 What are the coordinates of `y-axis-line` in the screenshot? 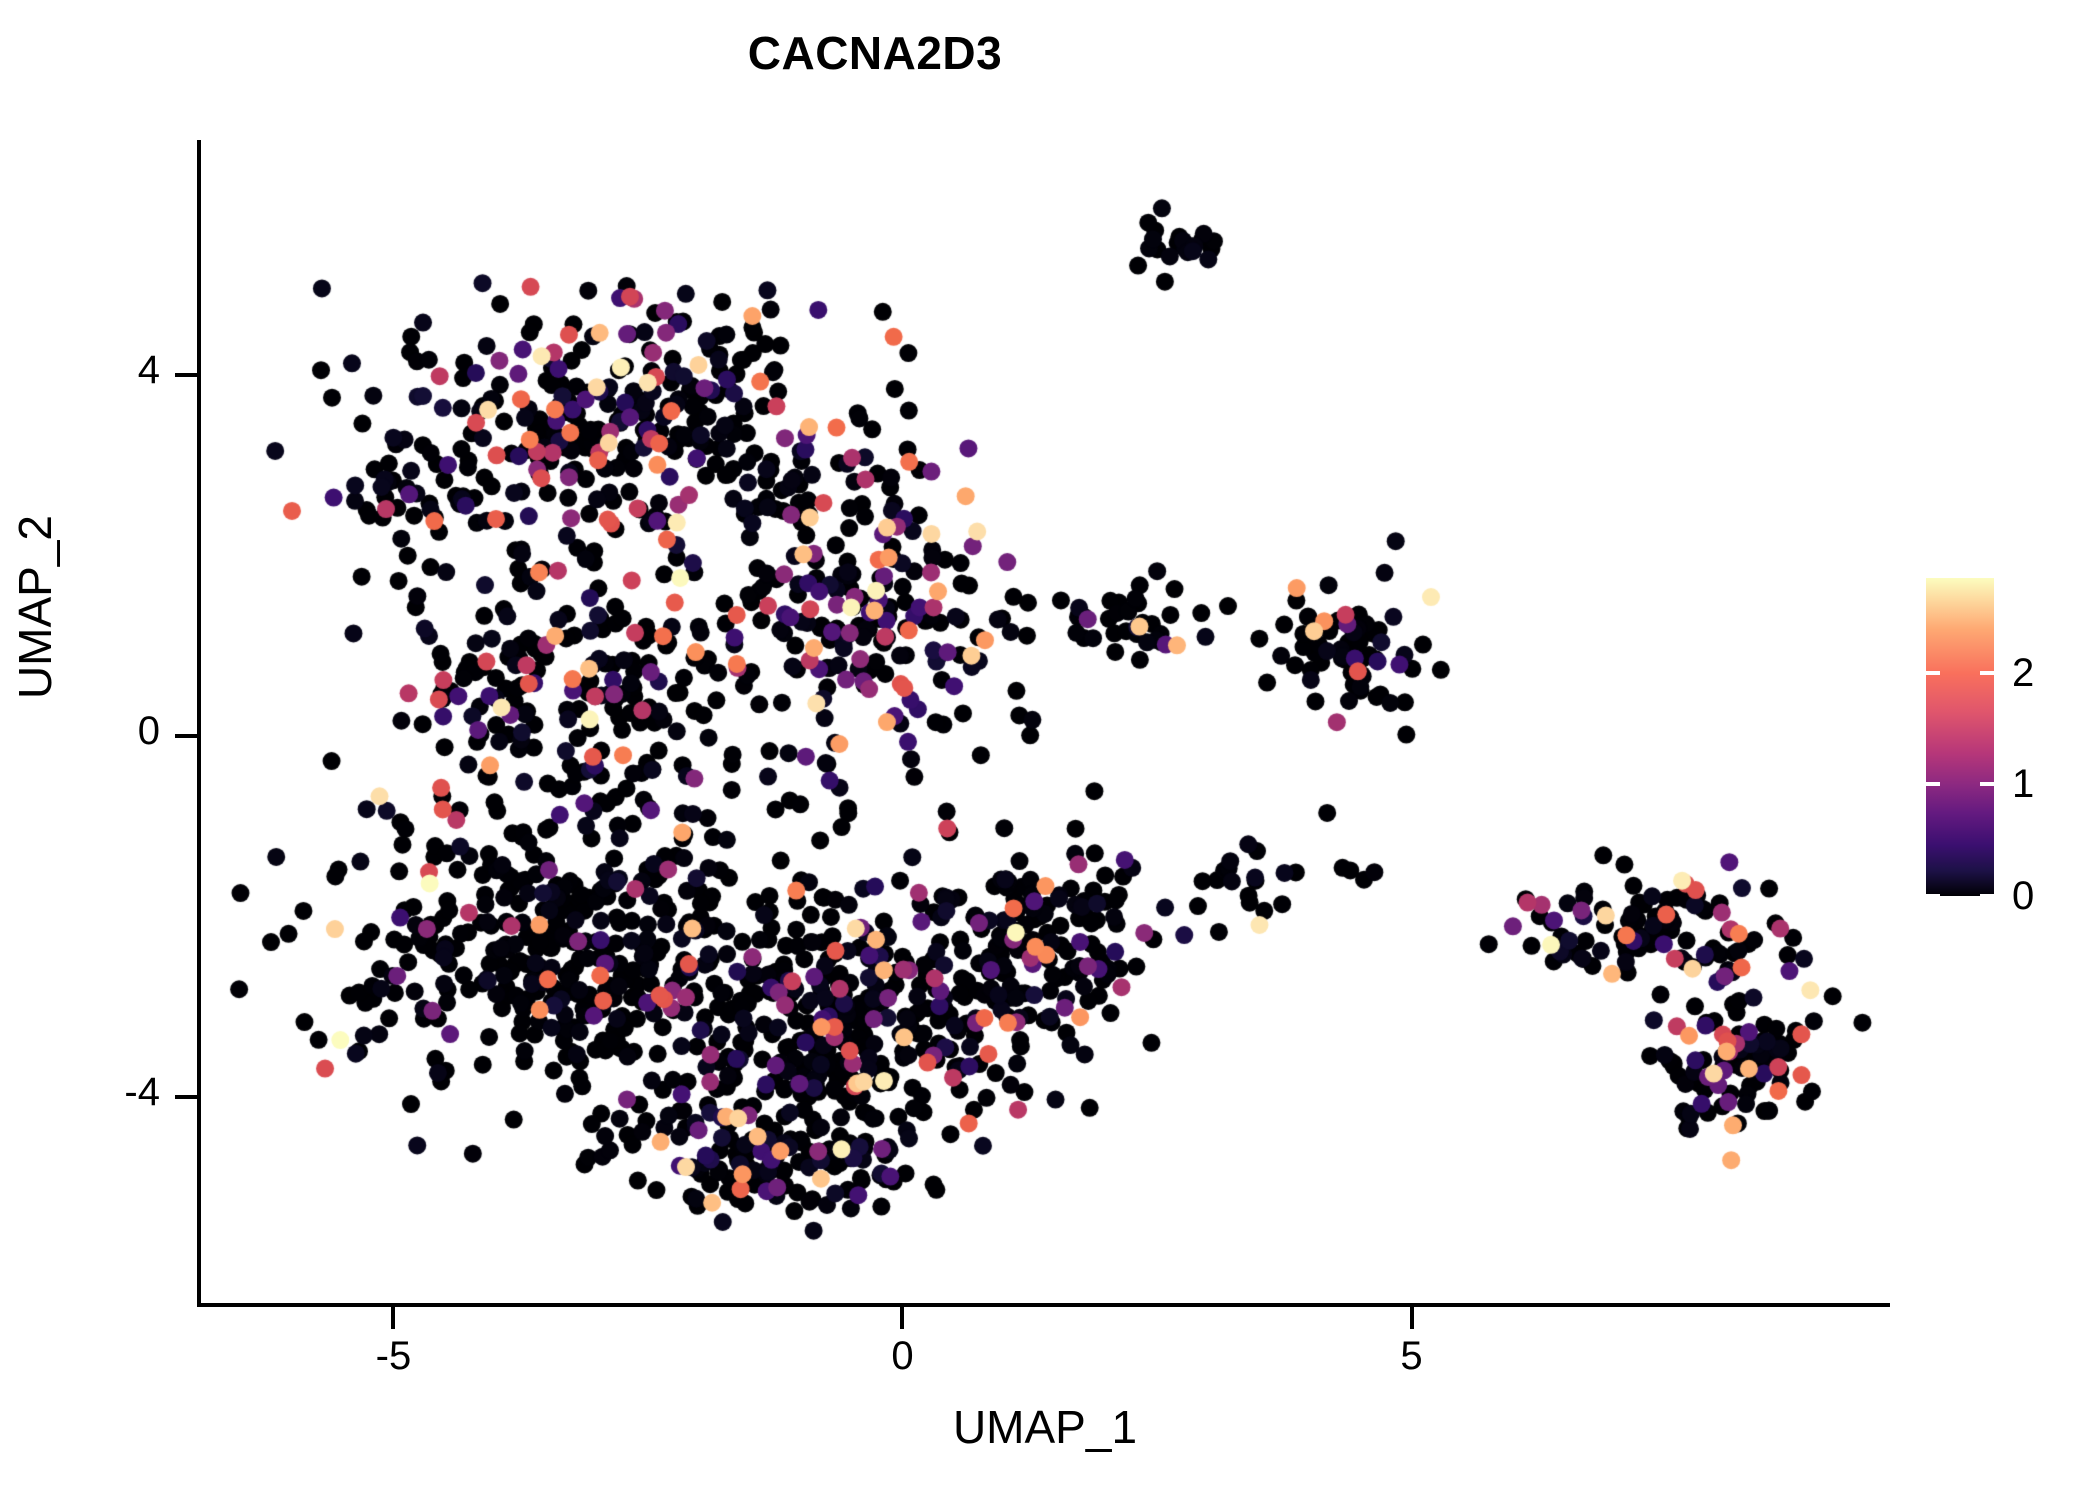 It's located at (199, 723).